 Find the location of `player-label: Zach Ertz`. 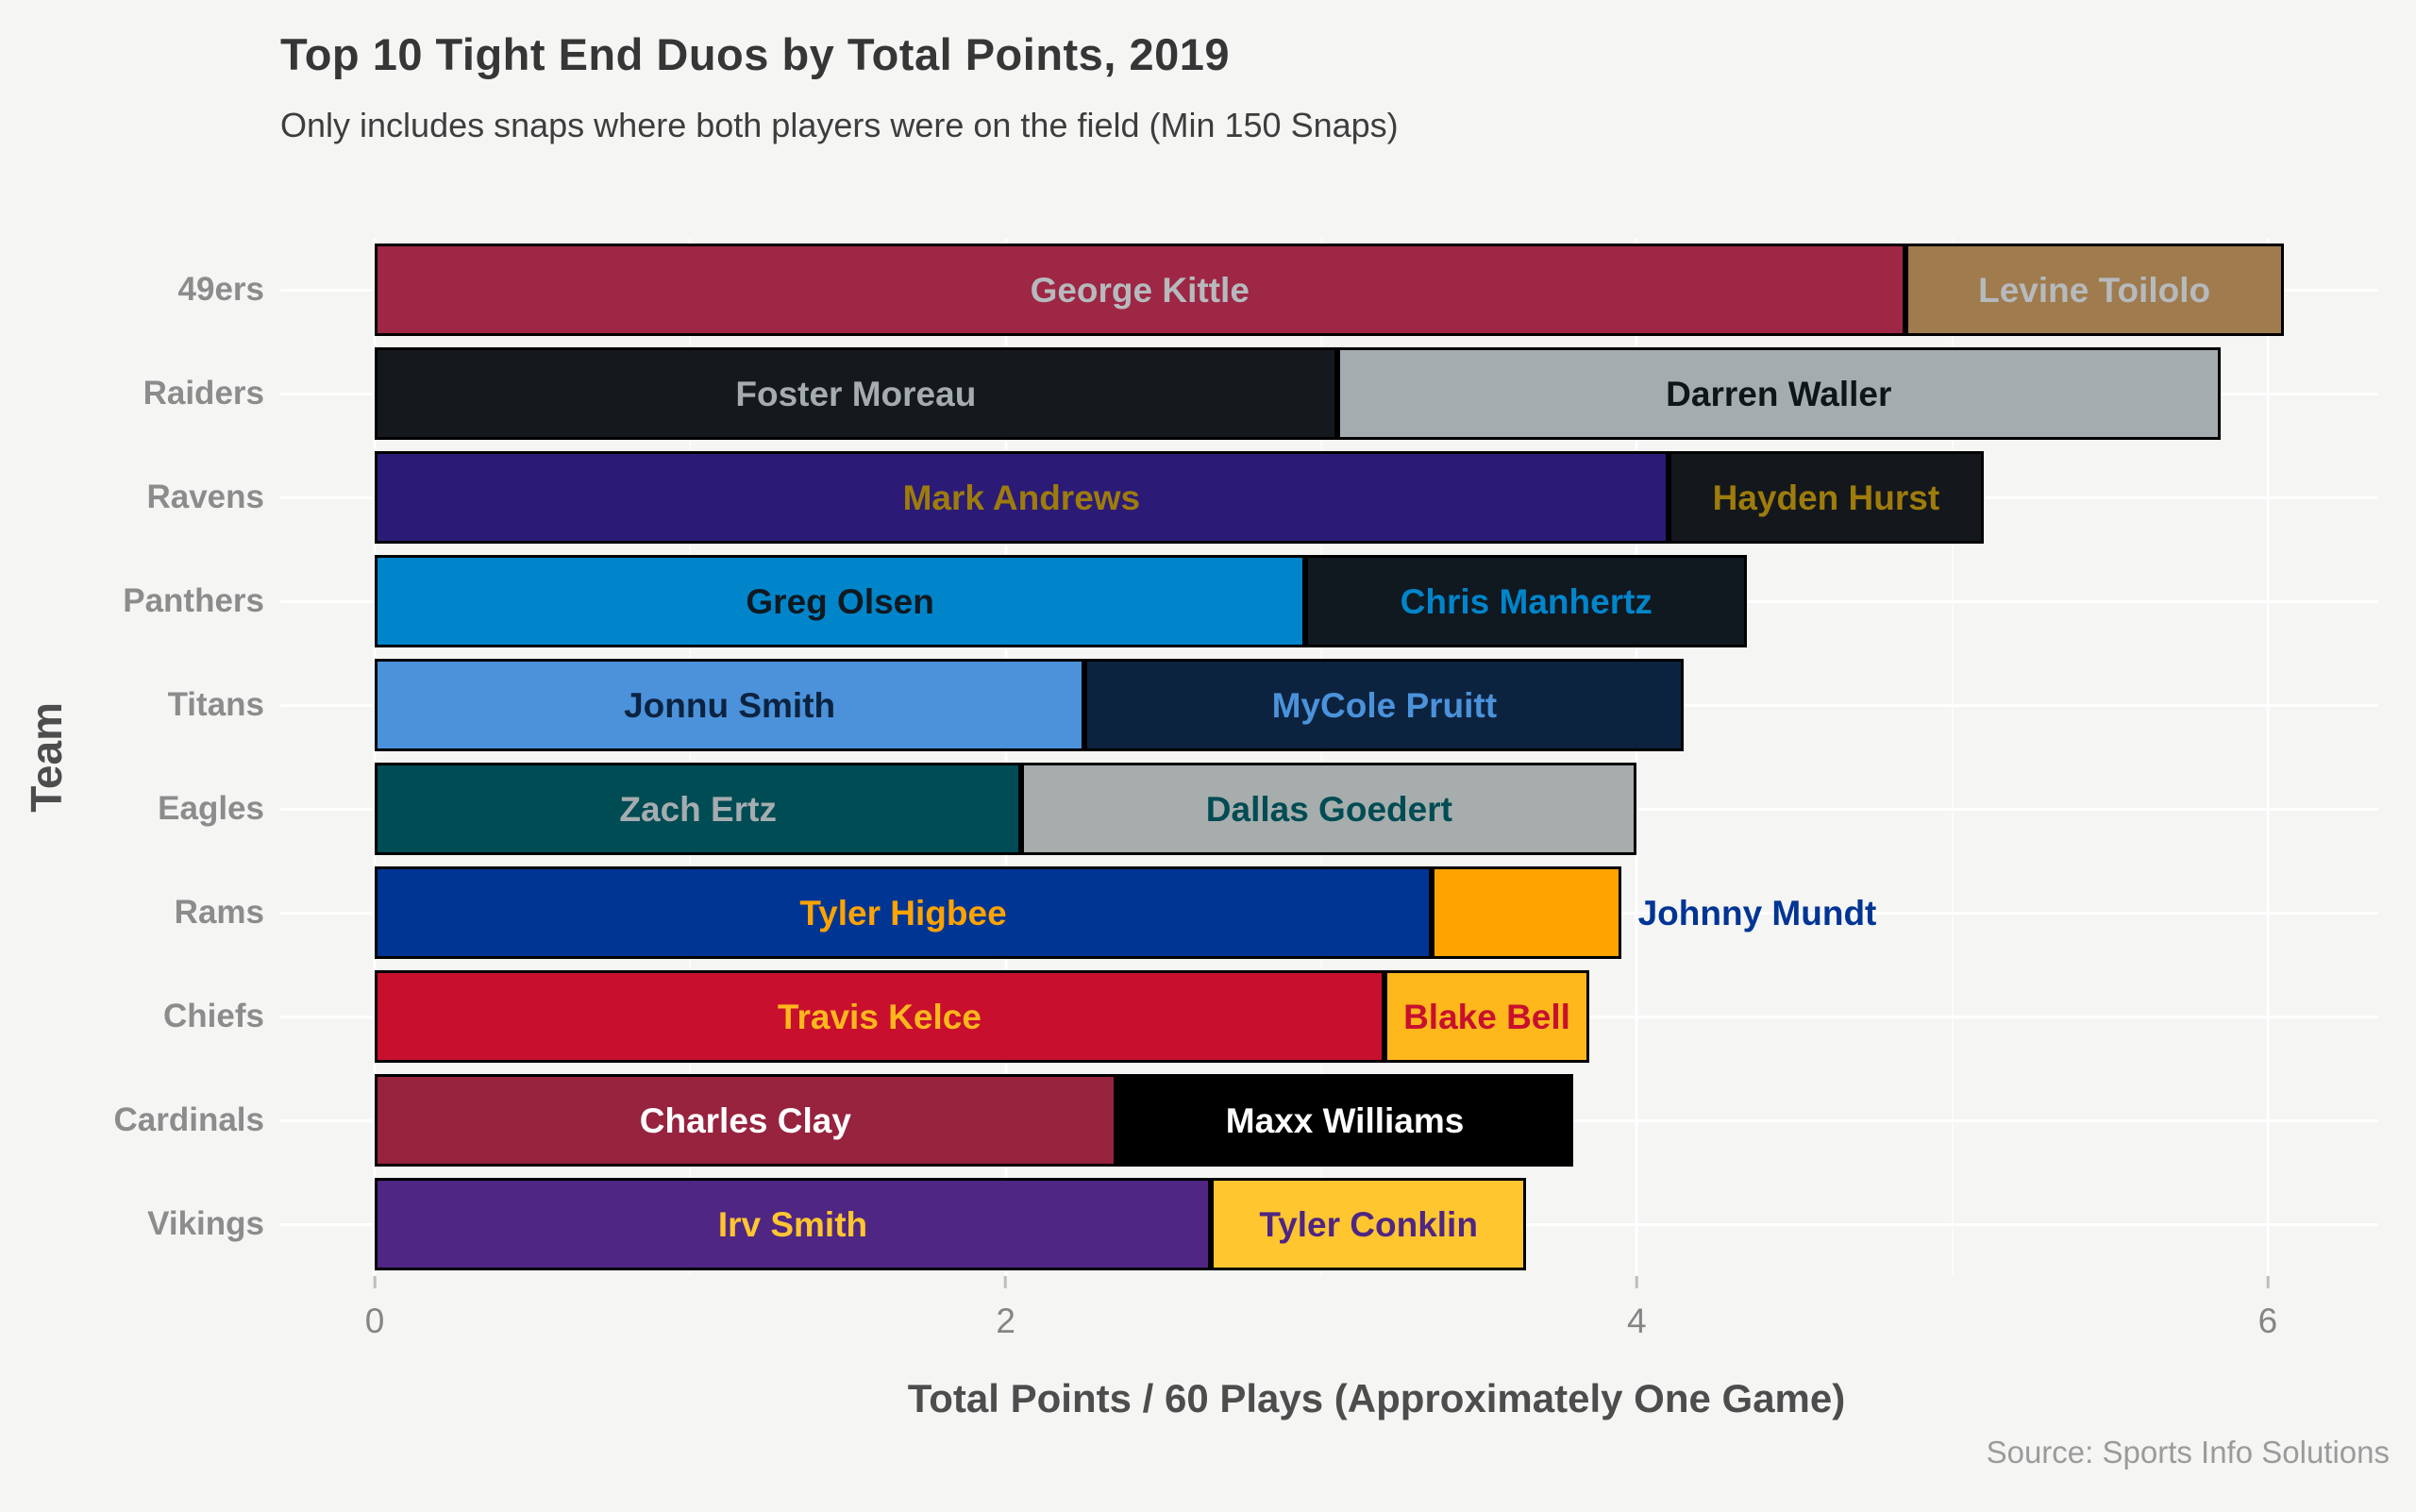

player-label: Zach Ertz is located at coordinates (698, 809).